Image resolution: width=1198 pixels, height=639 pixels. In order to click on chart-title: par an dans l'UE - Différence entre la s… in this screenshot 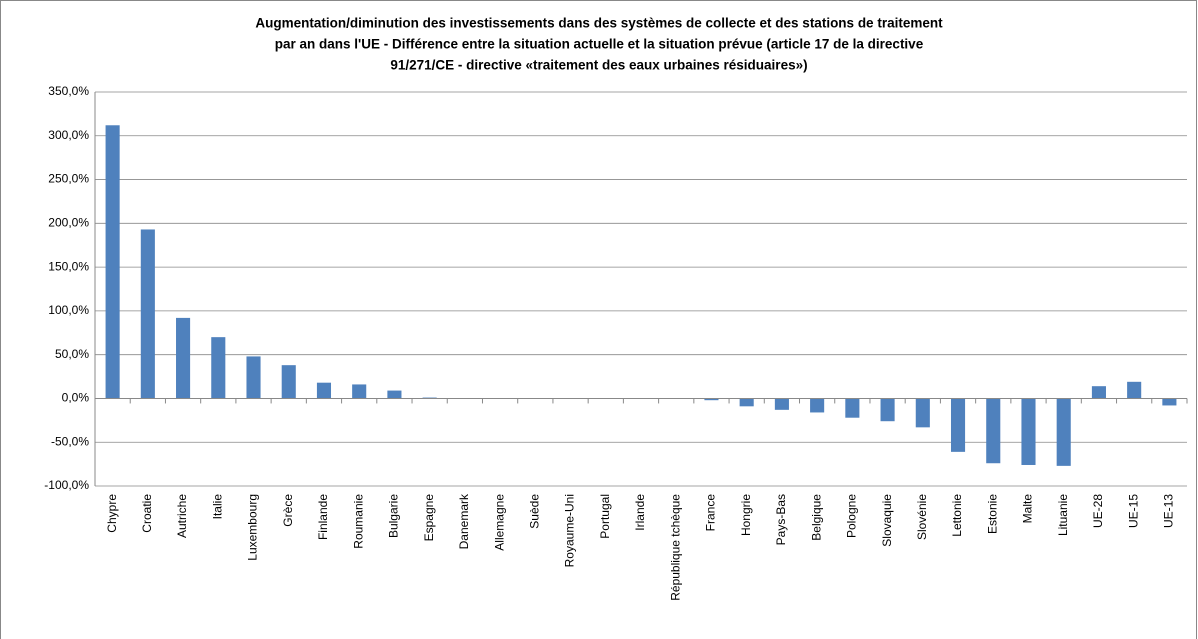, I will do `click(599, 44)`.